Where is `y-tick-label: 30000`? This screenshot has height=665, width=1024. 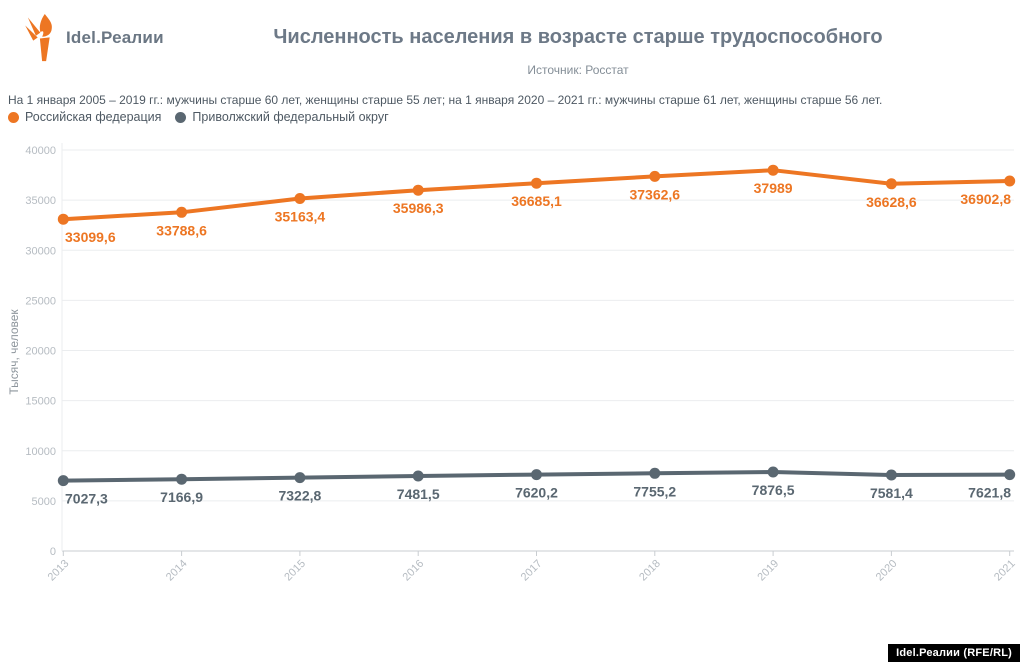
y-tick-label: 30000 is located at coordinates (40, 251).